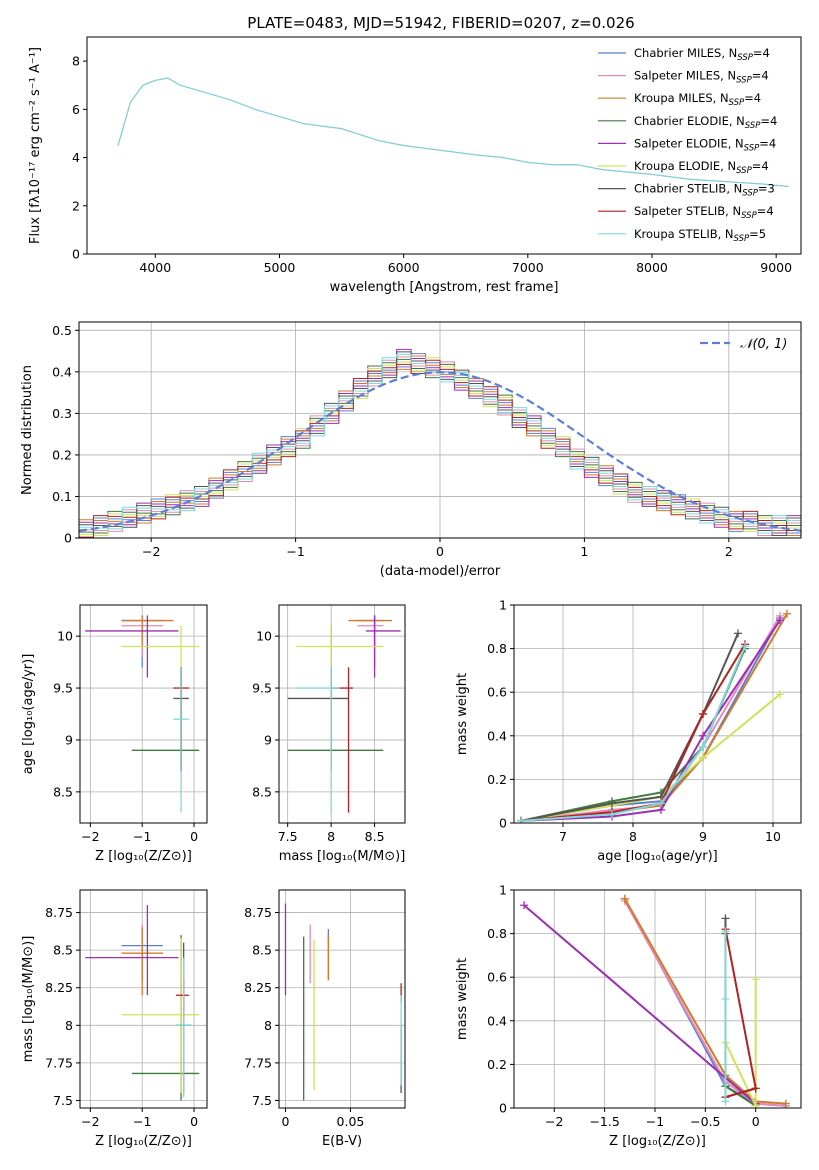 The height and width of the screenshot is (1170, 819). Describe the element at coordinates (268, 739) in the screenshot. I see `y-tick-label: 9` at that location.